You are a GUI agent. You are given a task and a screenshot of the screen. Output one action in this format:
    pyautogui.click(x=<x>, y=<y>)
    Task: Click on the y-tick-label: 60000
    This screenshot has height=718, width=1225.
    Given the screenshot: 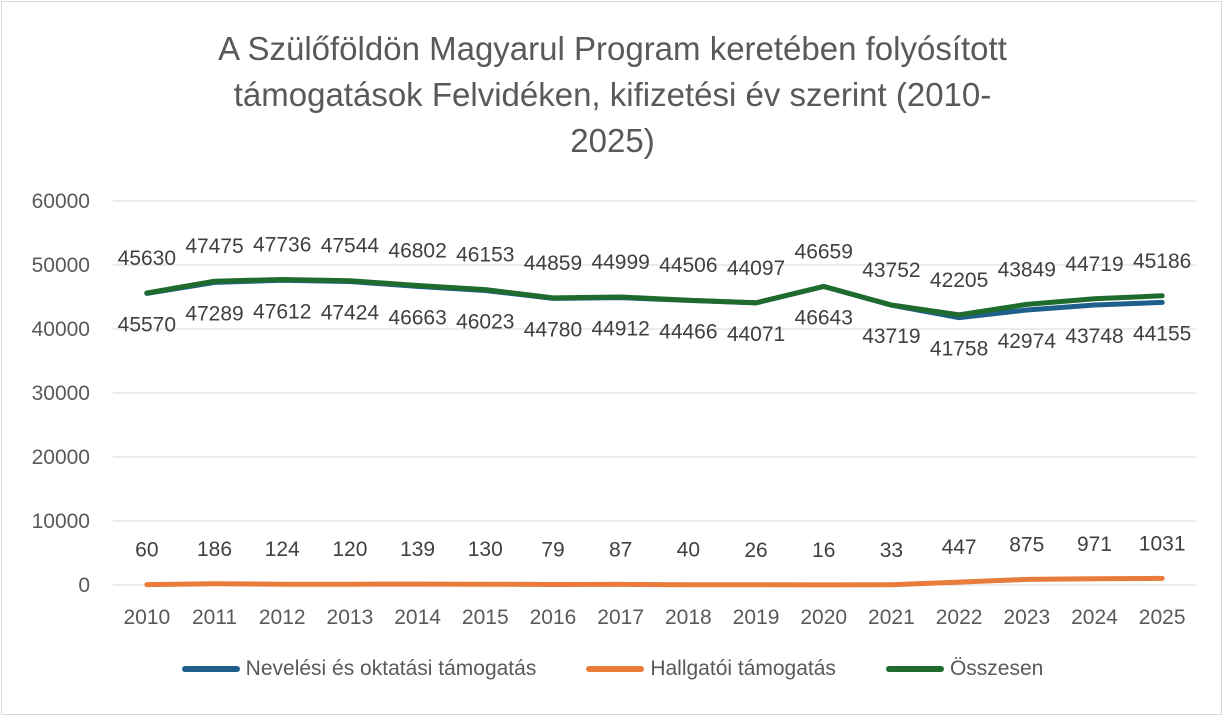 What is the action you would take?
    pyautogui.click(x=61, y=201)
    